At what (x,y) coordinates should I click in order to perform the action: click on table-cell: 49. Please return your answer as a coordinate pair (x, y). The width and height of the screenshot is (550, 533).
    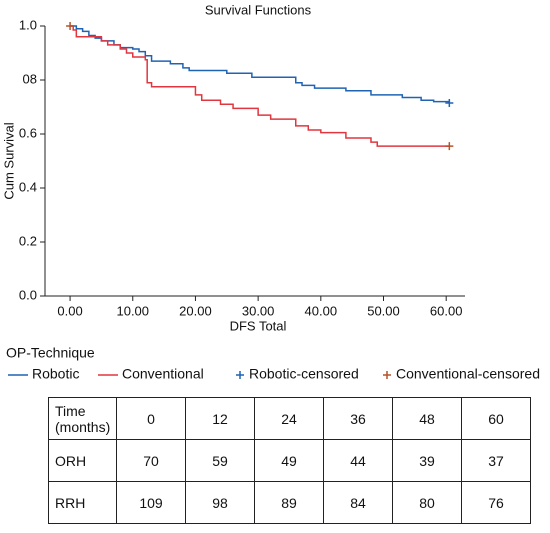
    Looking at the image, I should click on (289, 460).